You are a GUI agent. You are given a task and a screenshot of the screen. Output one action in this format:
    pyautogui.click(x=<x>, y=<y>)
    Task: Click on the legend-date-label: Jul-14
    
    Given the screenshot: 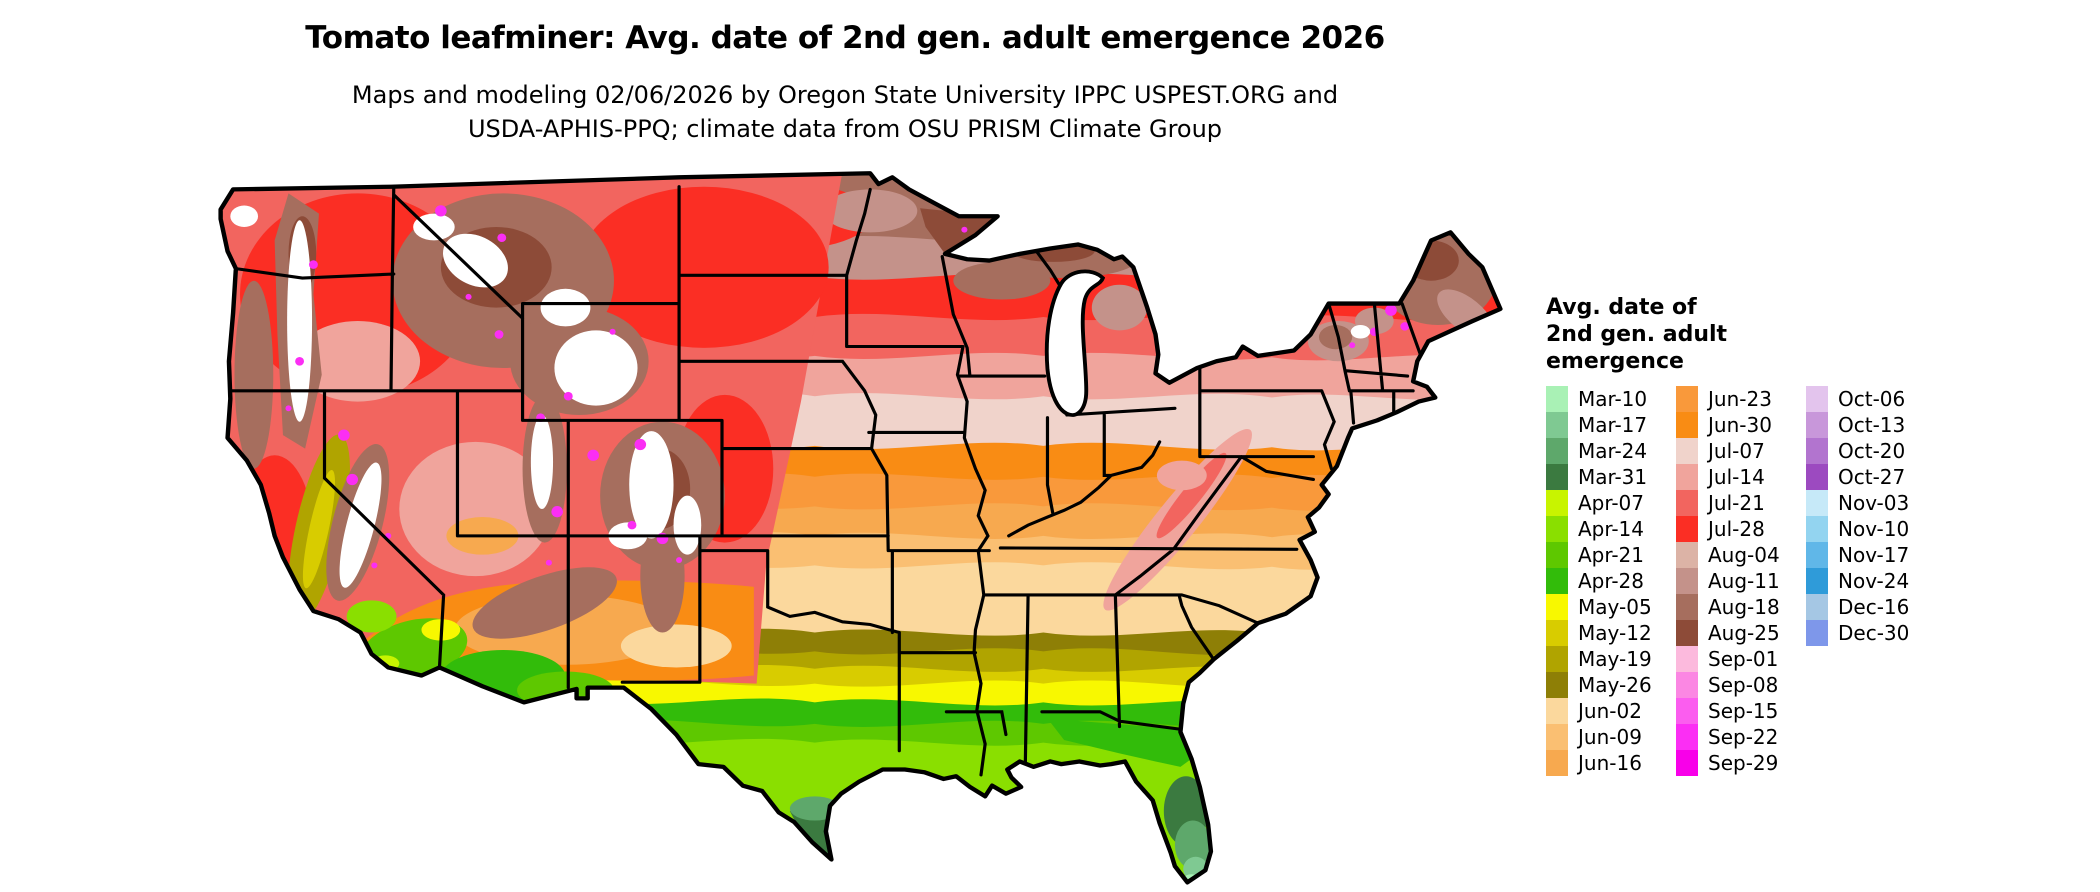 What is the action you would take?
    pyautogui.click(x=1736, y=477)
    